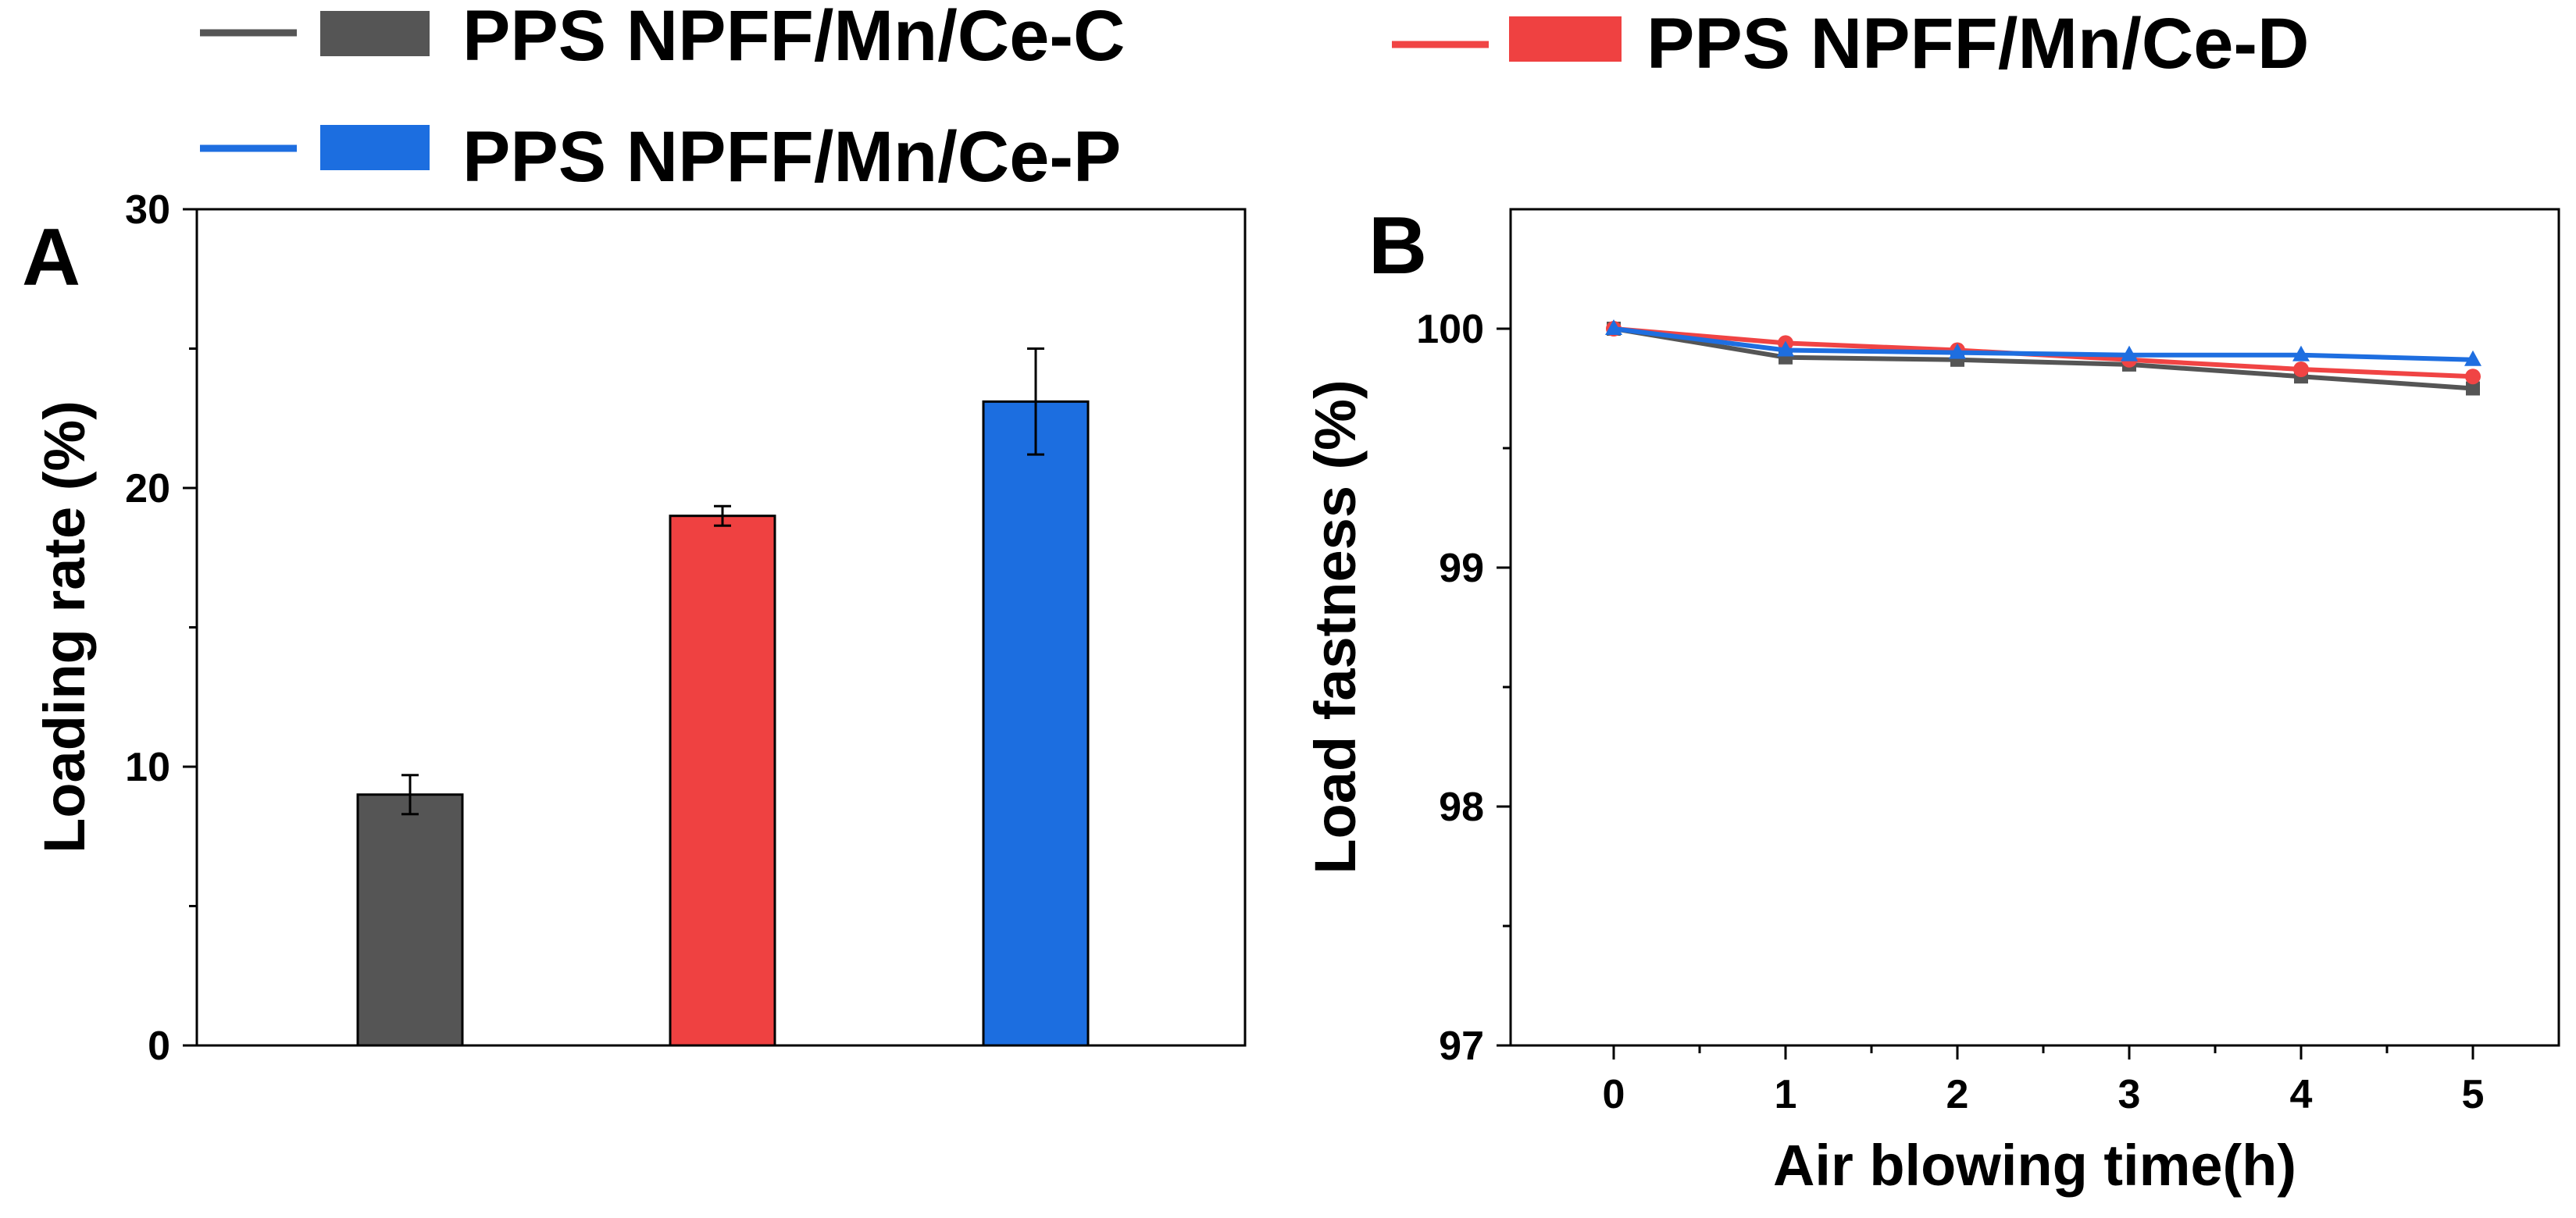 The image size is (2576, 1218). What do you see at coordinates (722, 781) in the screenshot?
I see `bar-pps-npff-mn-ce-d` at bounding box center [722, 781].